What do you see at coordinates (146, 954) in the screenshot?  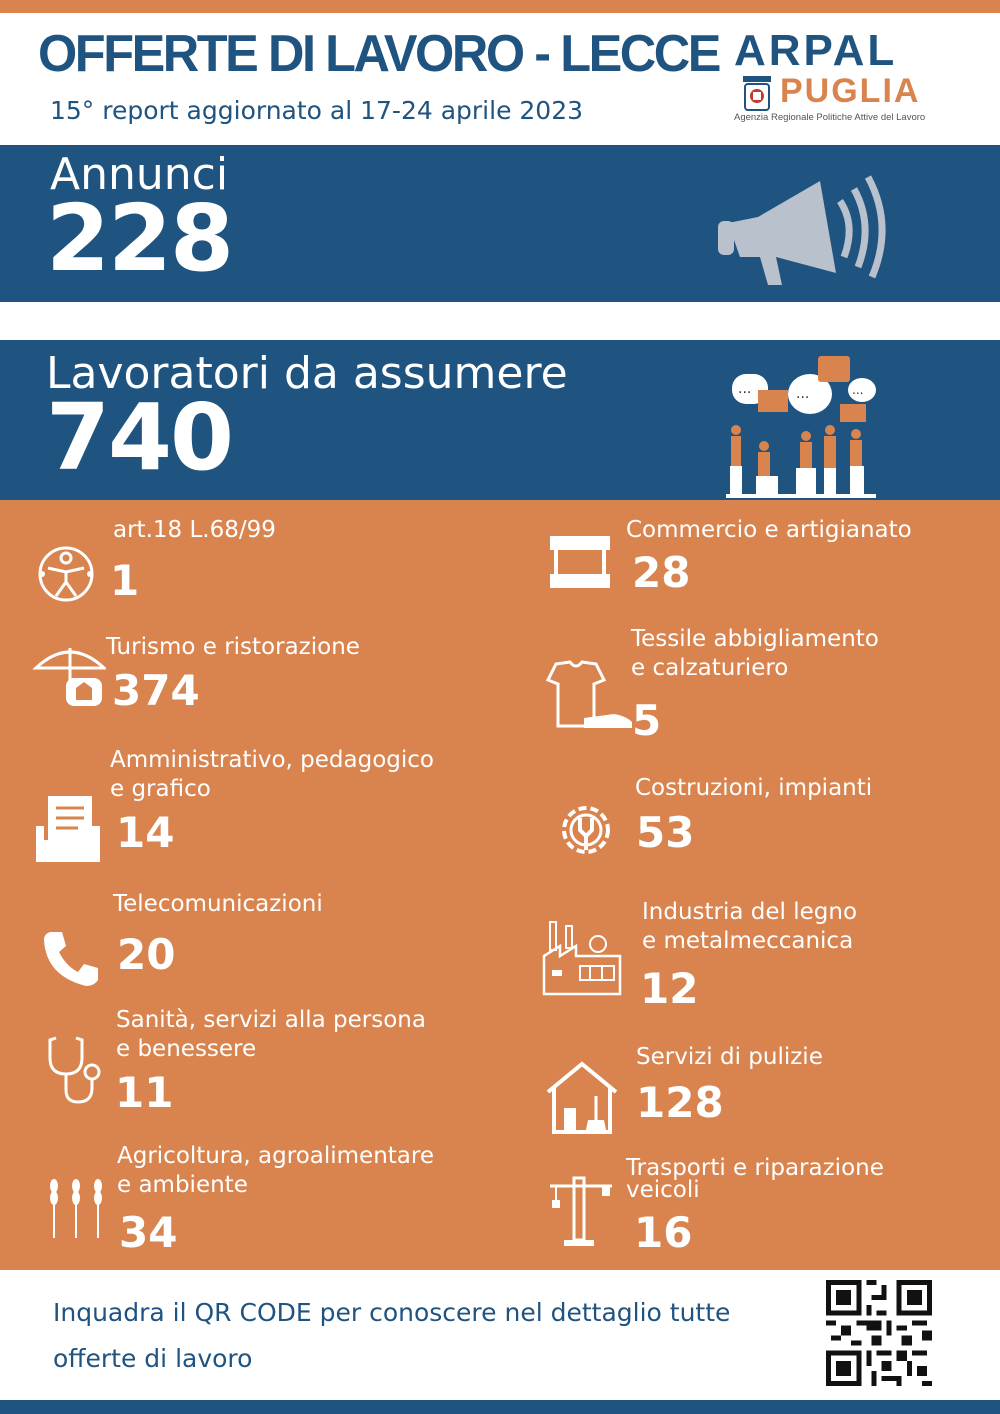 I see `category-value-telecomunicazioni: 20` at bounding box center [146, 954].